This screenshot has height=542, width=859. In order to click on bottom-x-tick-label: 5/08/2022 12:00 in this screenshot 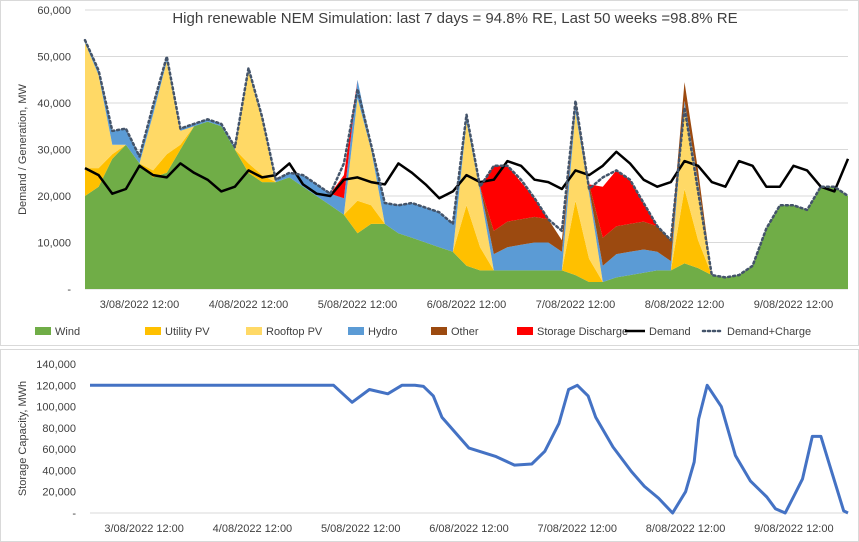, I will do `click(361, 529)`.